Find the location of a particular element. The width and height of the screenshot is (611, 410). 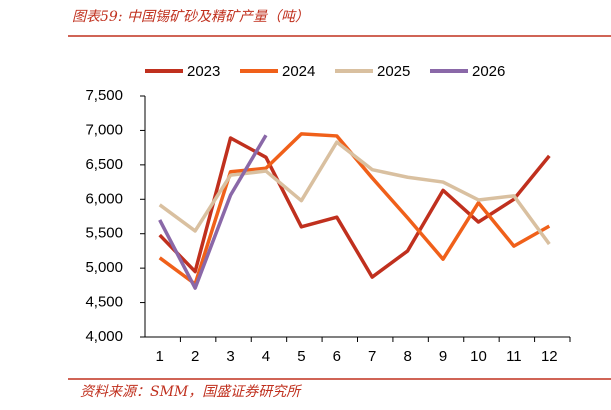

y-tick-label: 4,500 is located at coordinates (104, 302).